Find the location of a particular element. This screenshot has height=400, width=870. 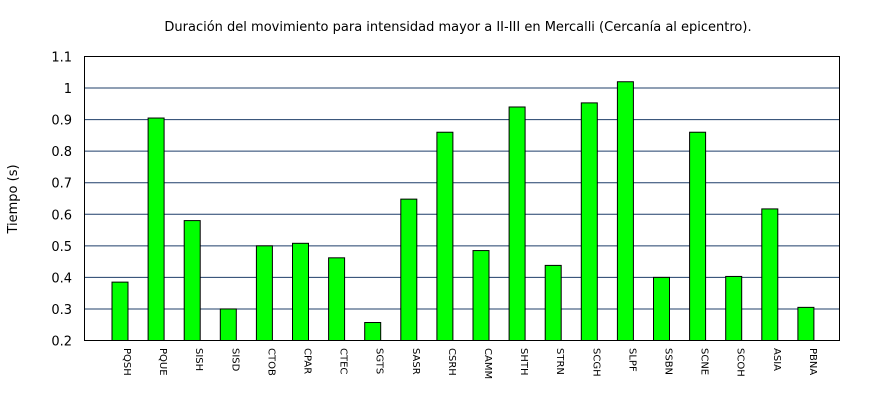

bar-scgh is located at coordinates (589, 221).